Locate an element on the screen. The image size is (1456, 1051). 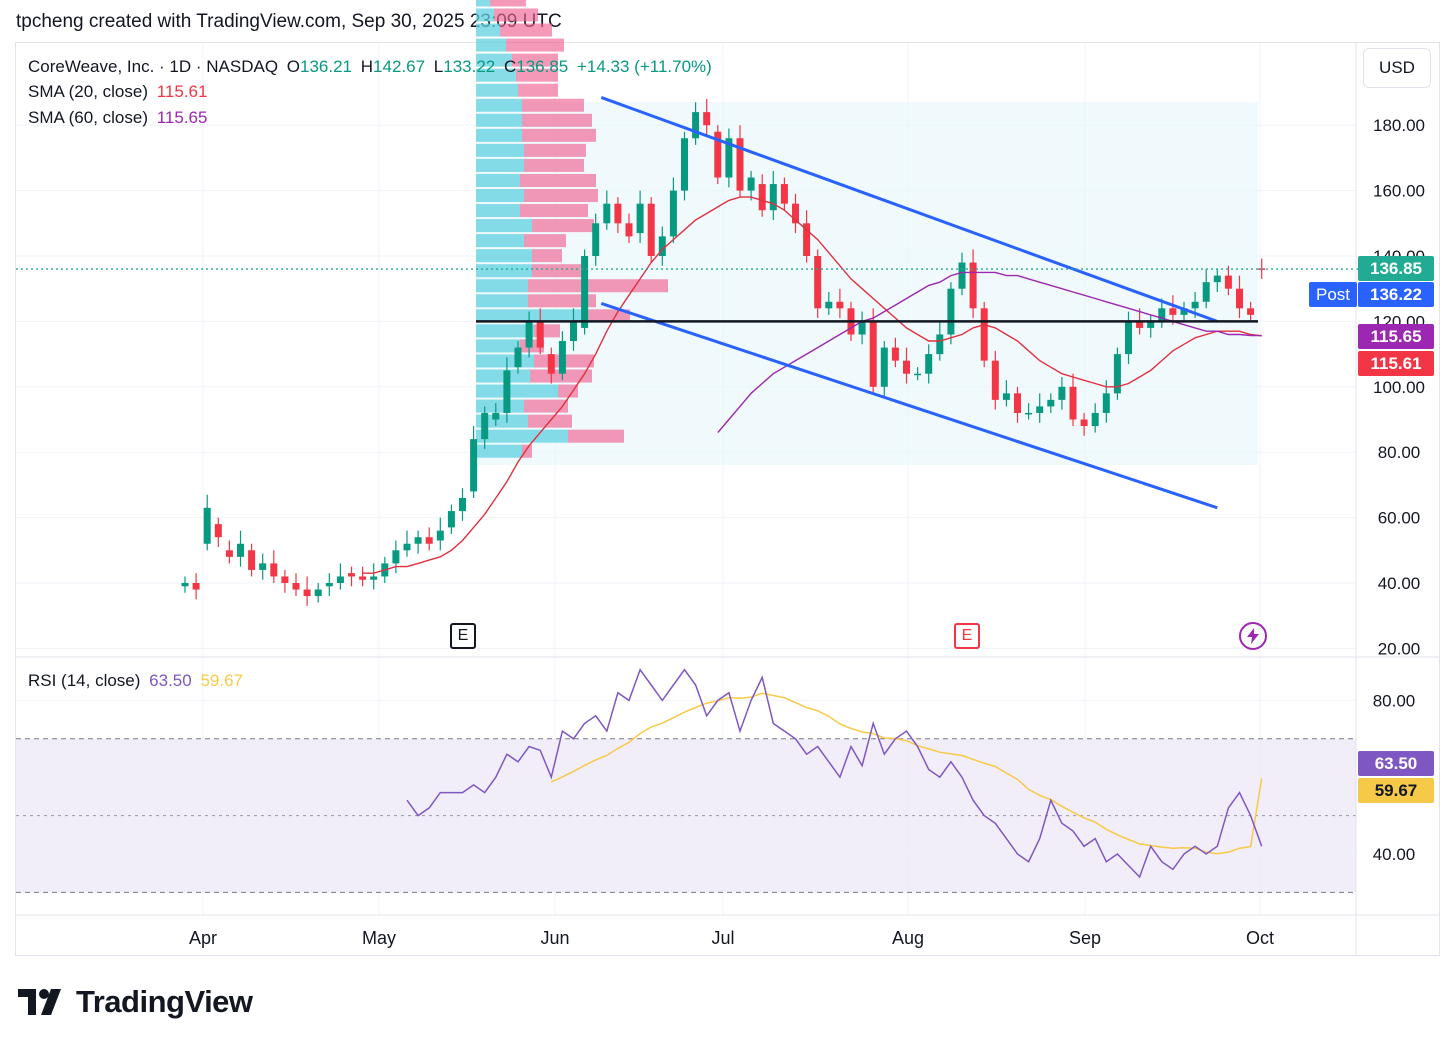
time-tick-label: Aug is located at coordinates (908, 938).